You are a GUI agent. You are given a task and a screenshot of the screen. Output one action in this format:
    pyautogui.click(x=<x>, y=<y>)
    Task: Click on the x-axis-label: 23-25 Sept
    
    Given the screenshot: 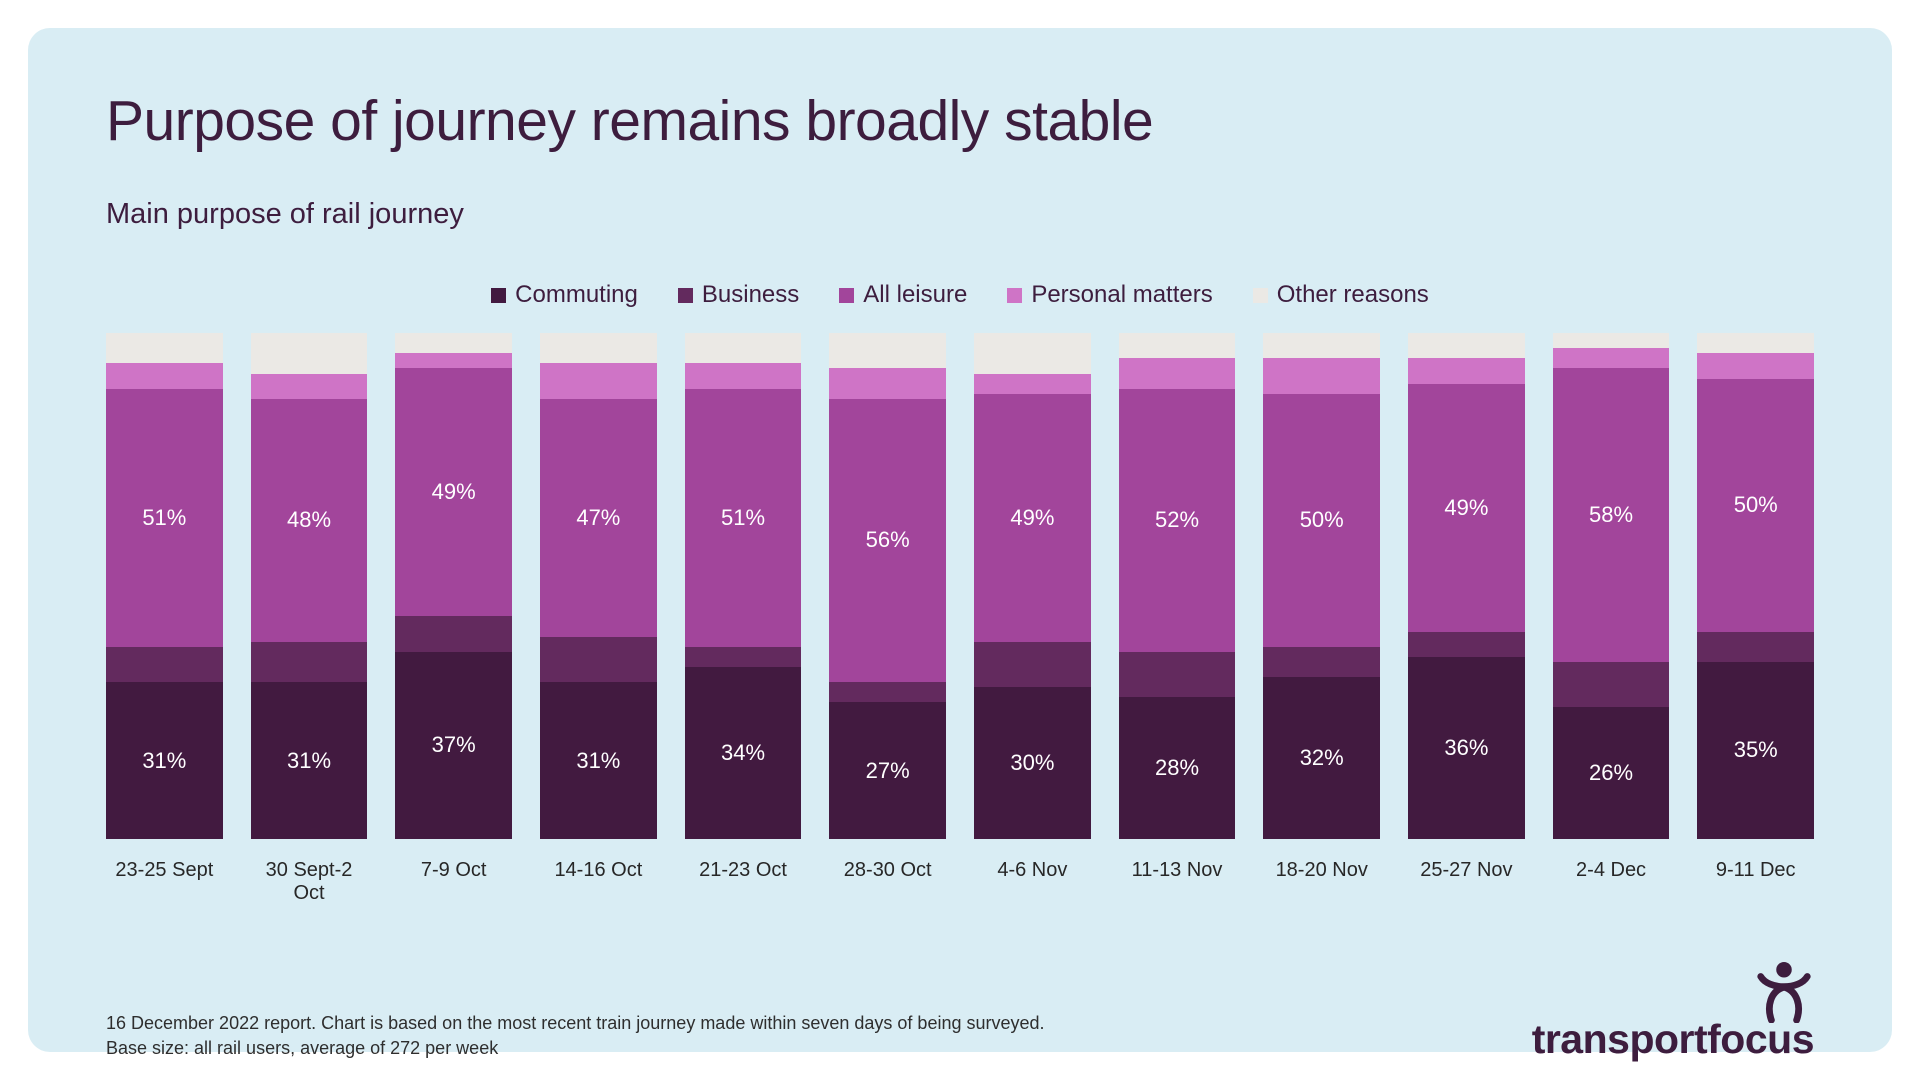 What is the action you would take?
    pyautogui.click(x=164, y=870)
    